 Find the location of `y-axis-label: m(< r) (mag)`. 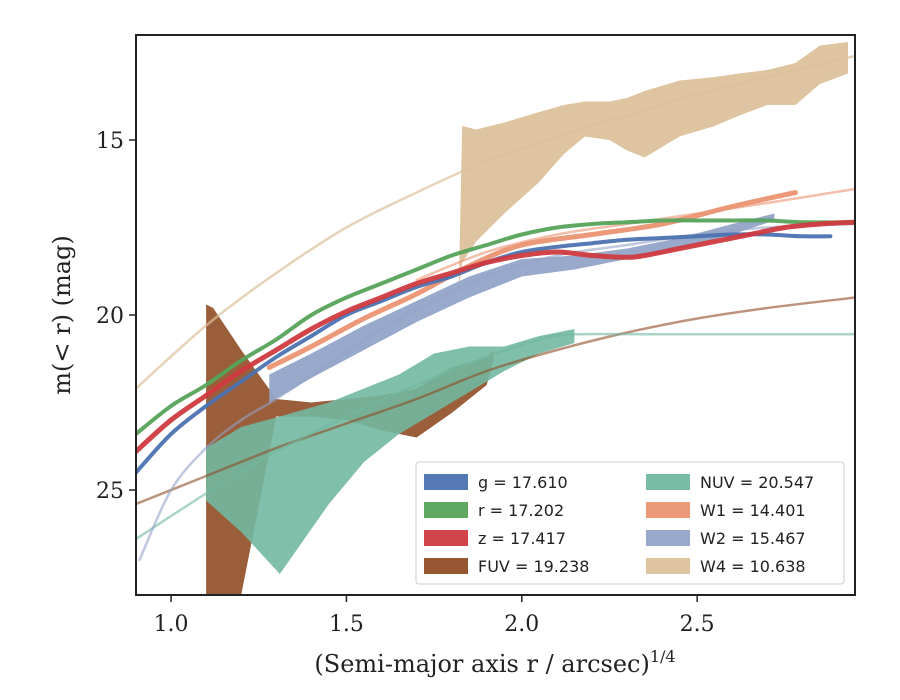

y-axis-label: m(< r) (mag) is located at coordinates (62, 314).